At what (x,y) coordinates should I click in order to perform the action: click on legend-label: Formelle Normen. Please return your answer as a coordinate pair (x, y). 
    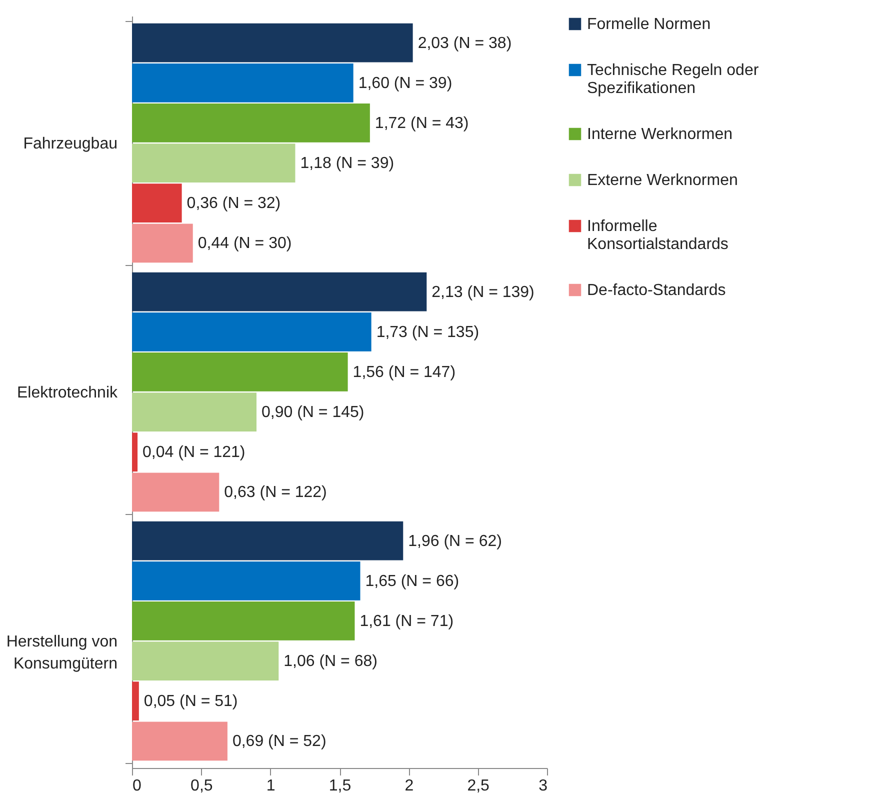
    Looking at the image, I should click on (649, 24).